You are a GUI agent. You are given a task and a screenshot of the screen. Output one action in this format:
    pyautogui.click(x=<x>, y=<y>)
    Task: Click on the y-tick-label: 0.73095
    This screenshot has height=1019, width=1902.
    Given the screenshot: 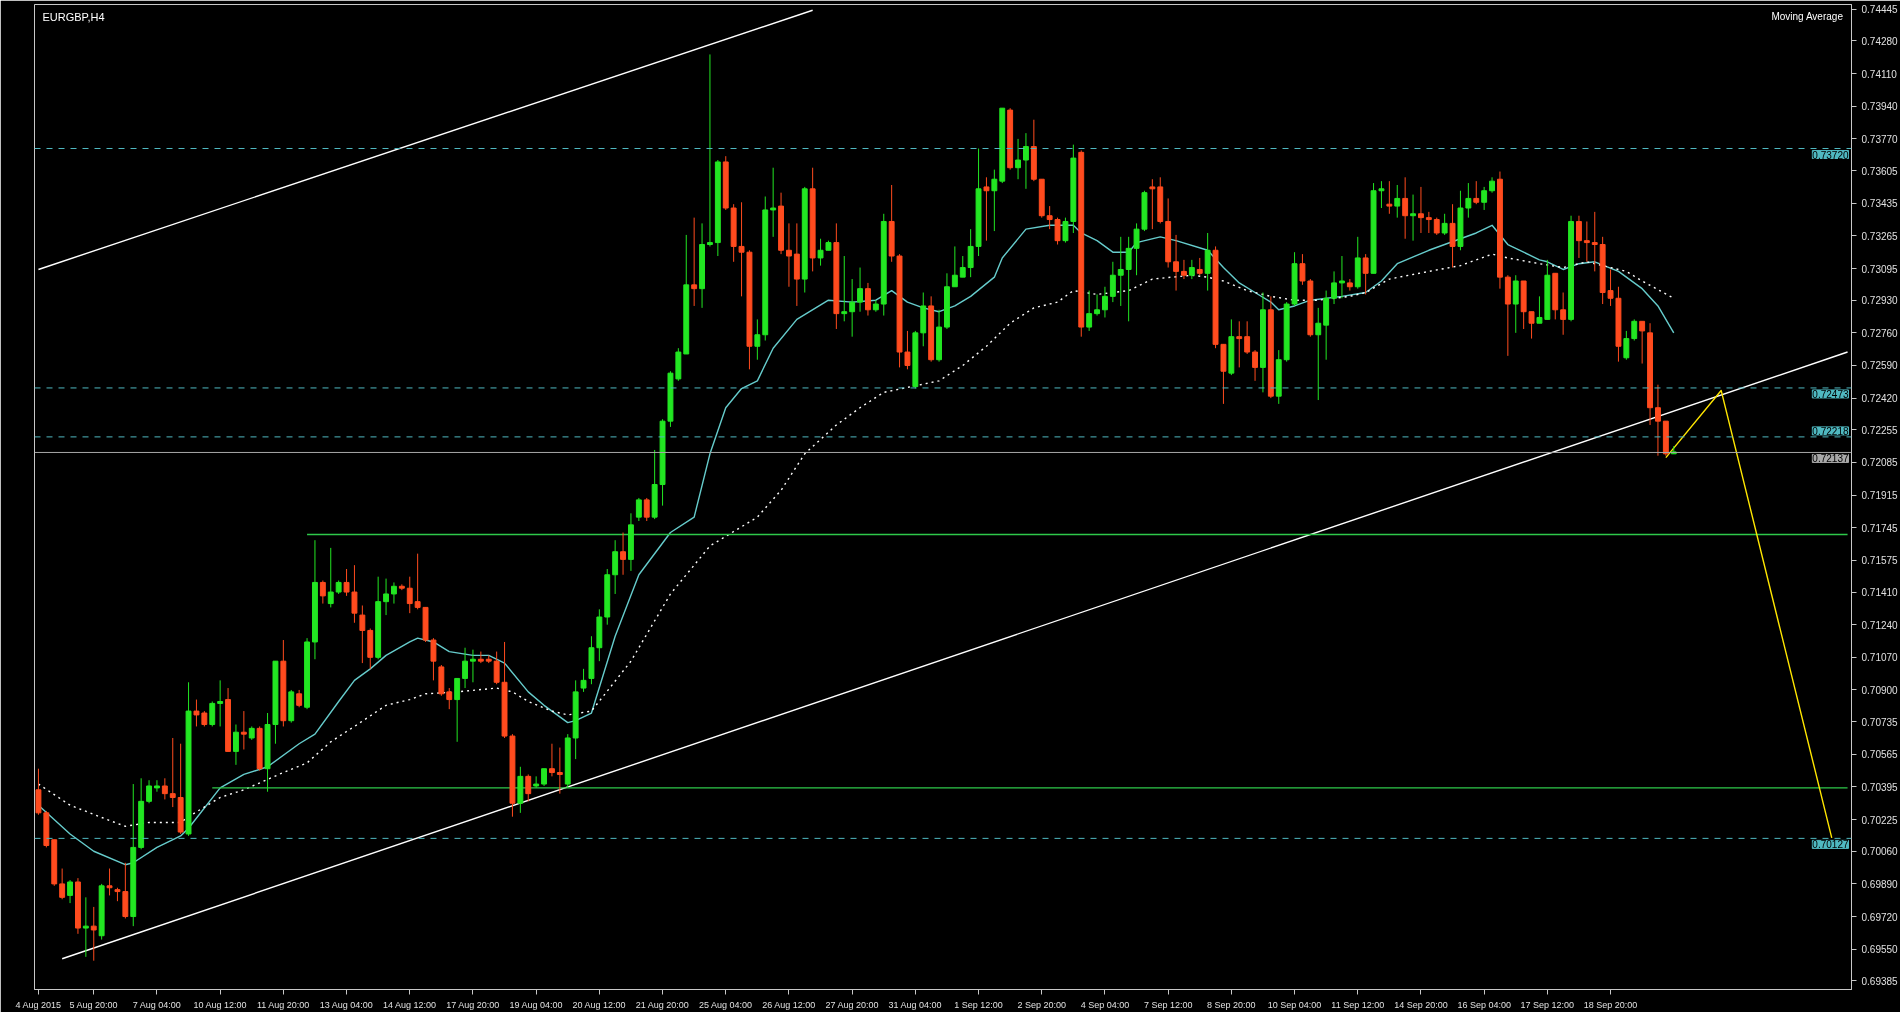 What is the action you would take?
    pyautogui.click(x=1880, y=269)
    